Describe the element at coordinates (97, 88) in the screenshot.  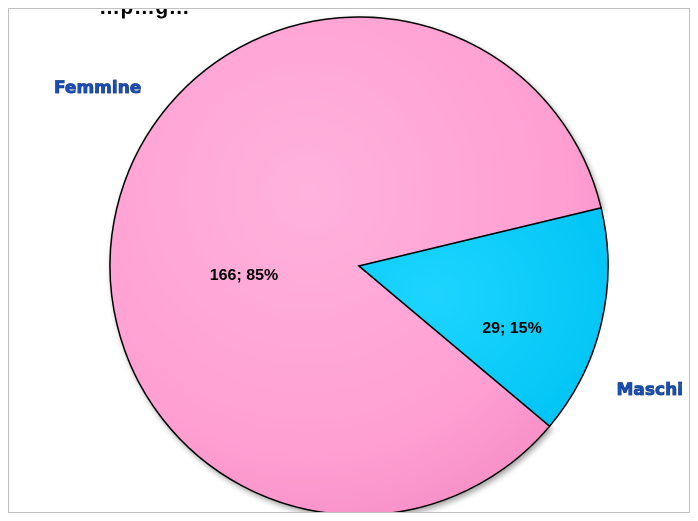
I see `category-label-femmine: Femmine` at that location.